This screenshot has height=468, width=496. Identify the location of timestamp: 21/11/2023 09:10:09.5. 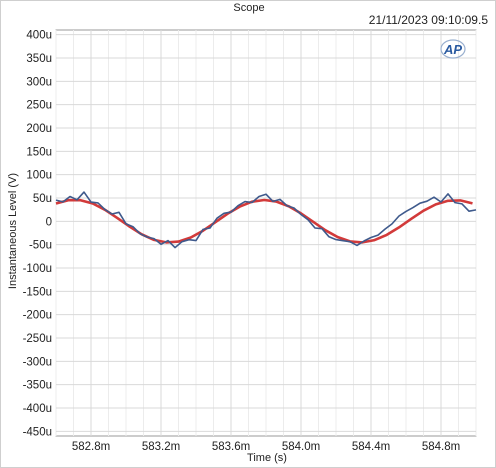
(428, 20).